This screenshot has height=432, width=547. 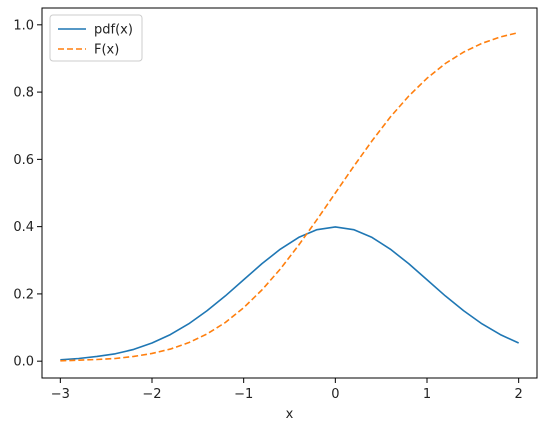 What do you see at coordinates (106, 50) in the screenshot?
I see `legend-label: F(x)` at bounding box center [106, 50].